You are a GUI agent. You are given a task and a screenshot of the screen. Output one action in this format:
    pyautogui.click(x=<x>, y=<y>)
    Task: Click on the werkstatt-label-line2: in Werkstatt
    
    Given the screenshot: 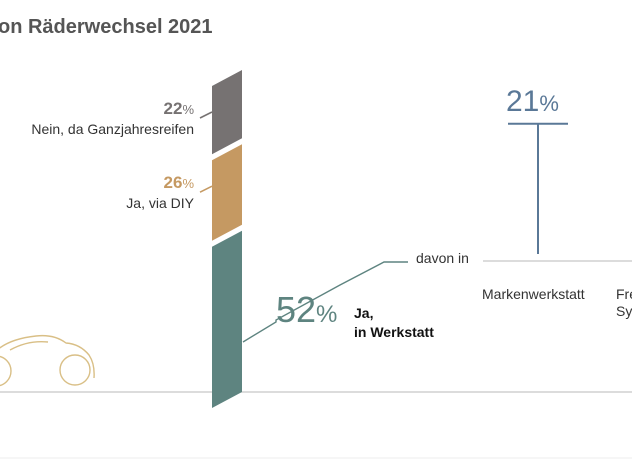 What is the action you would take?
    pyautogui.click(x=394, y=332)
    